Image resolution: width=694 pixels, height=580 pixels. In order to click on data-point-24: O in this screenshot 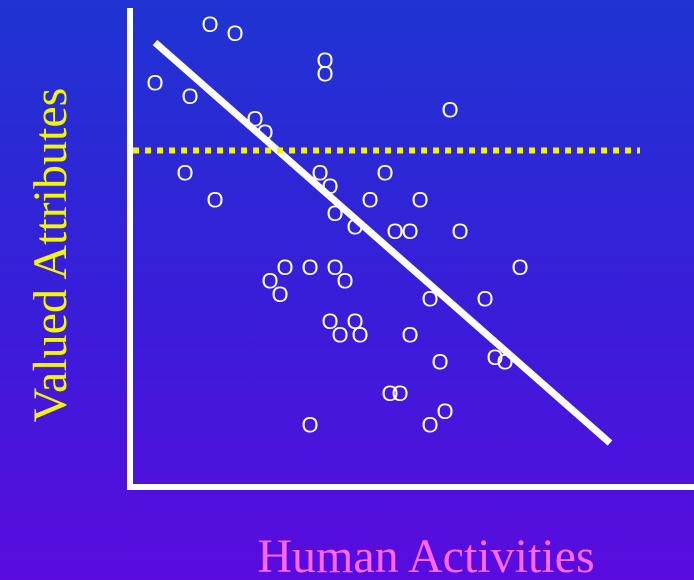, I will do `click(334, 267)`.